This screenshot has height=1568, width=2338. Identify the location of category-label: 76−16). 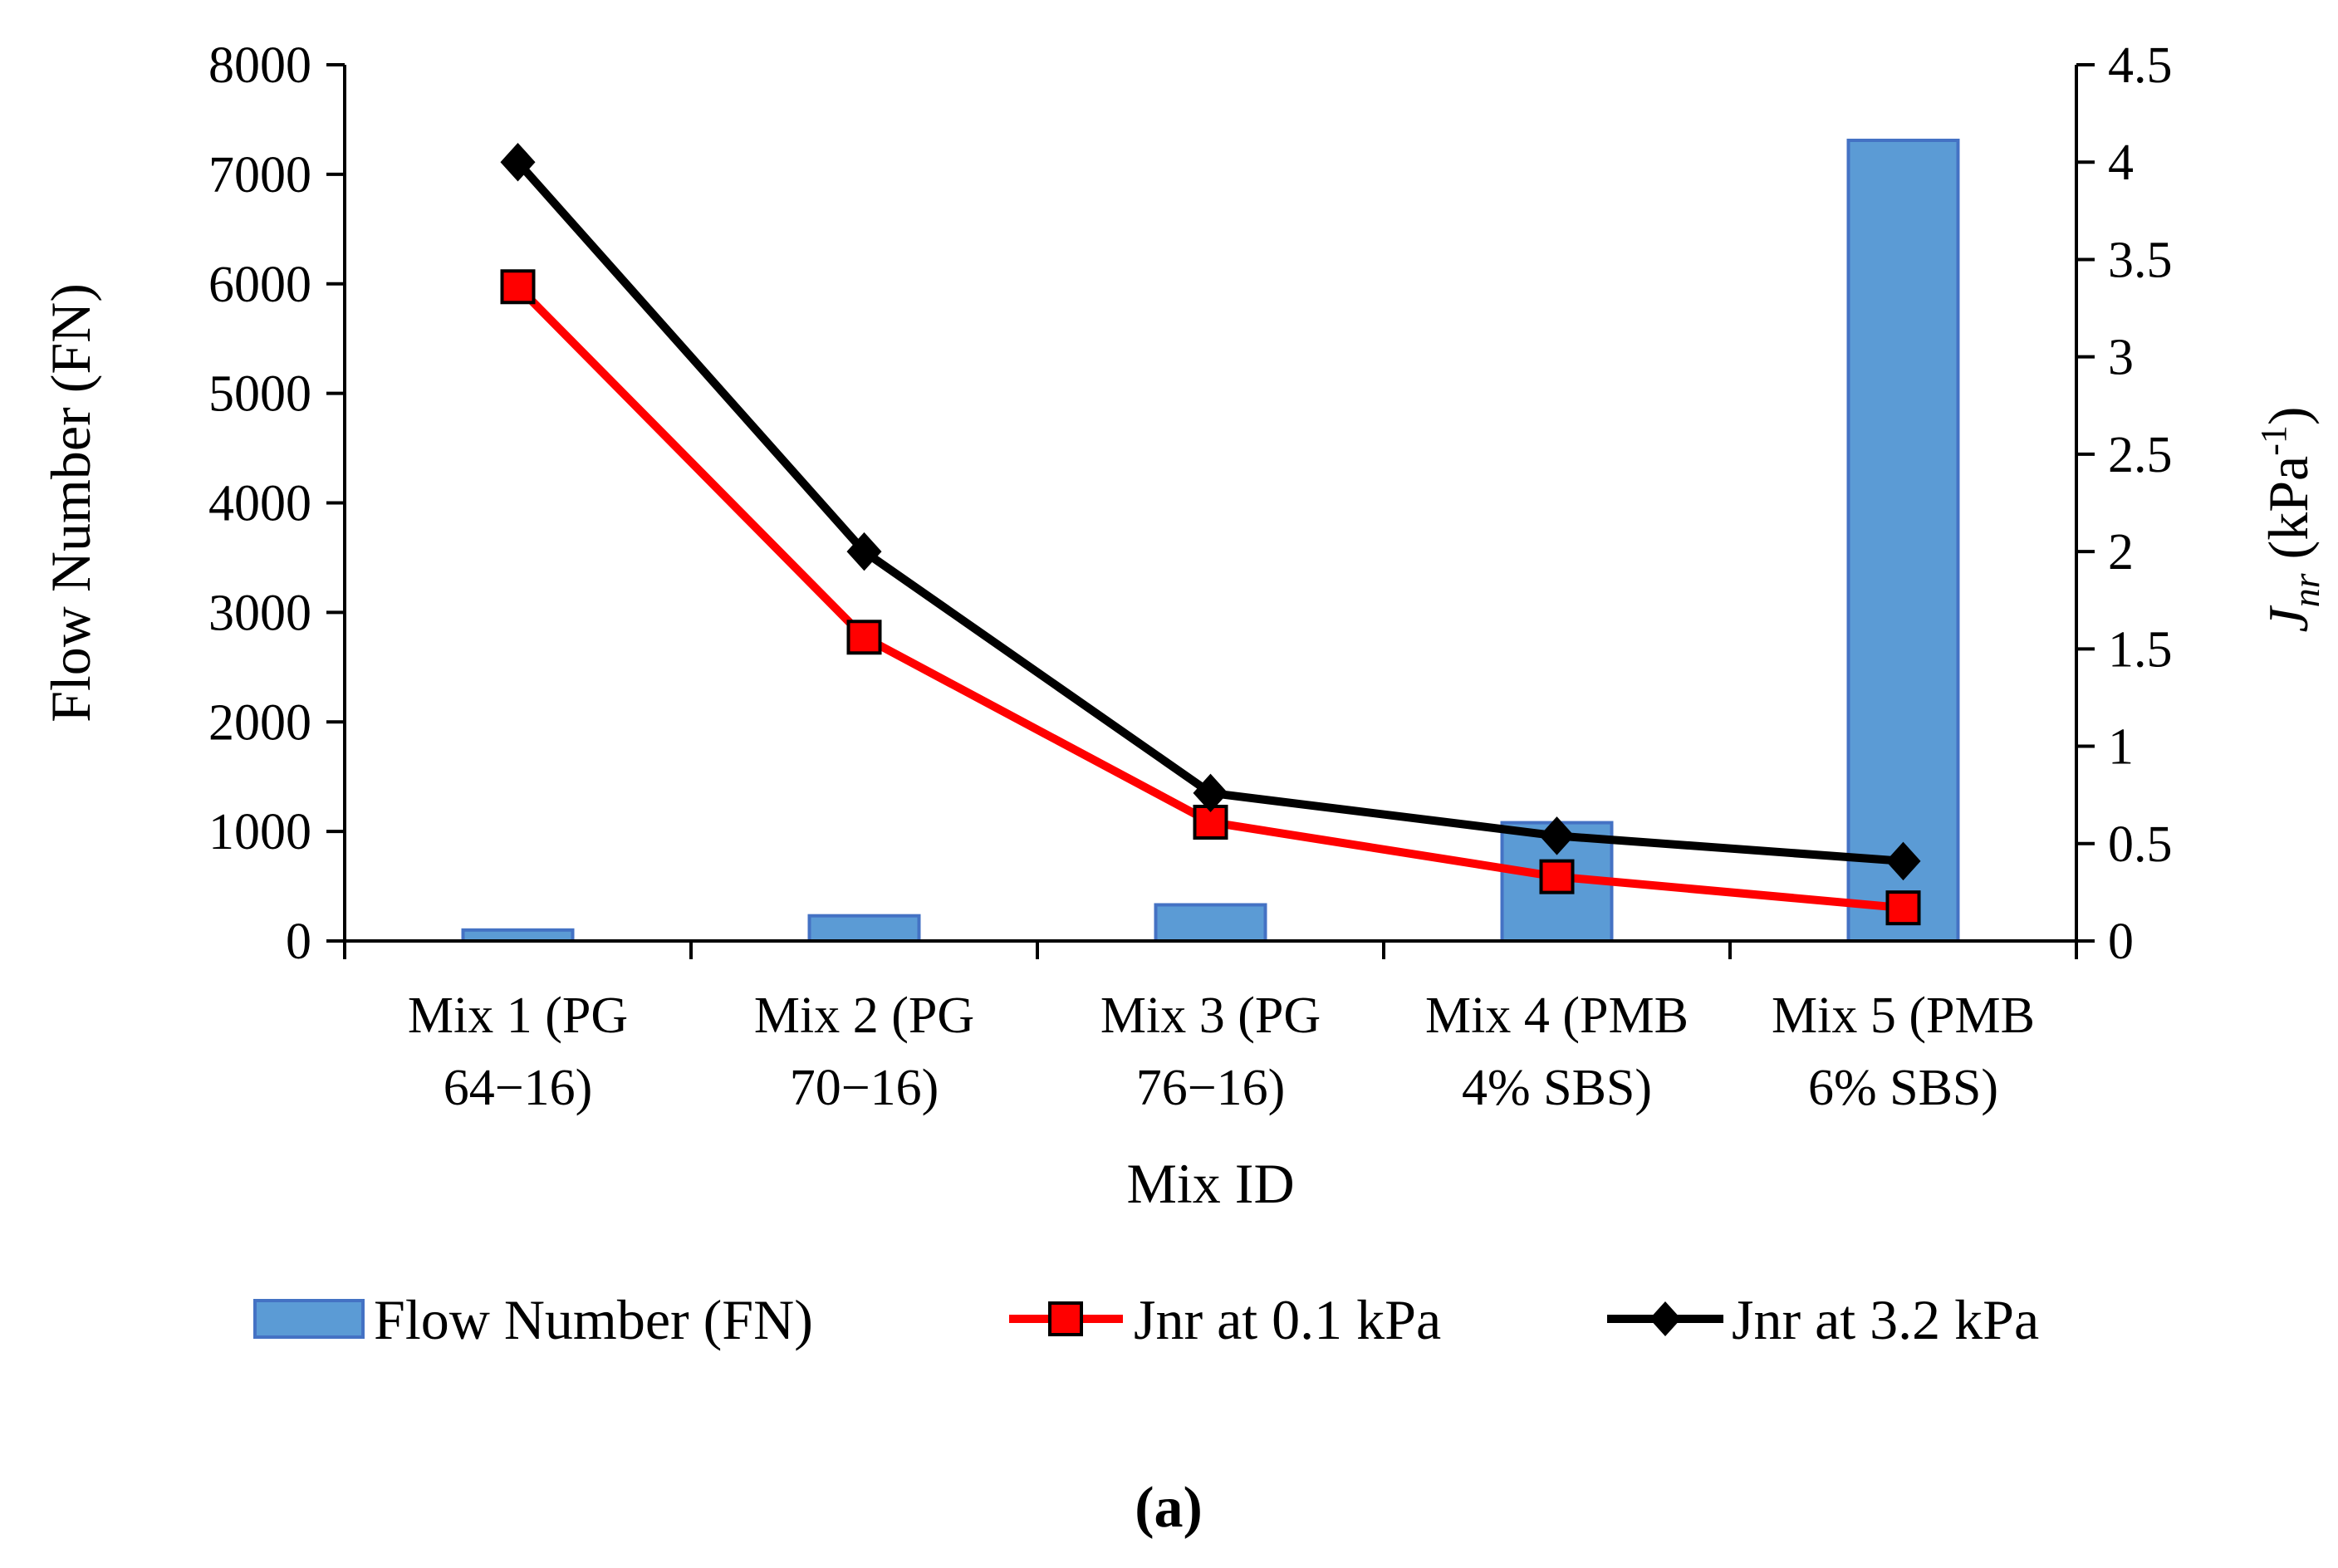
(1211, 1088).